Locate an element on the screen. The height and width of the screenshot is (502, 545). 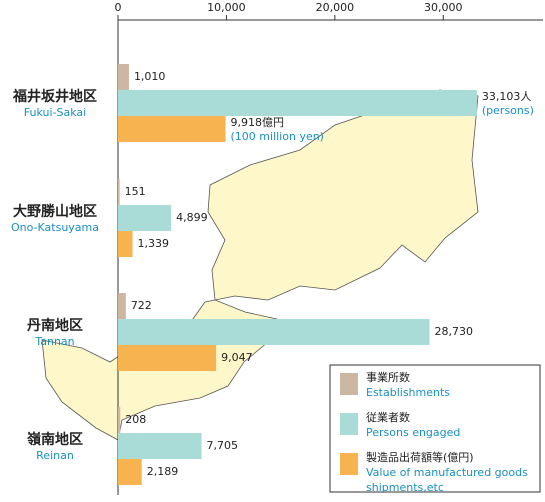
x-tick-label: 10,000 is located at coordinates (226, 7).